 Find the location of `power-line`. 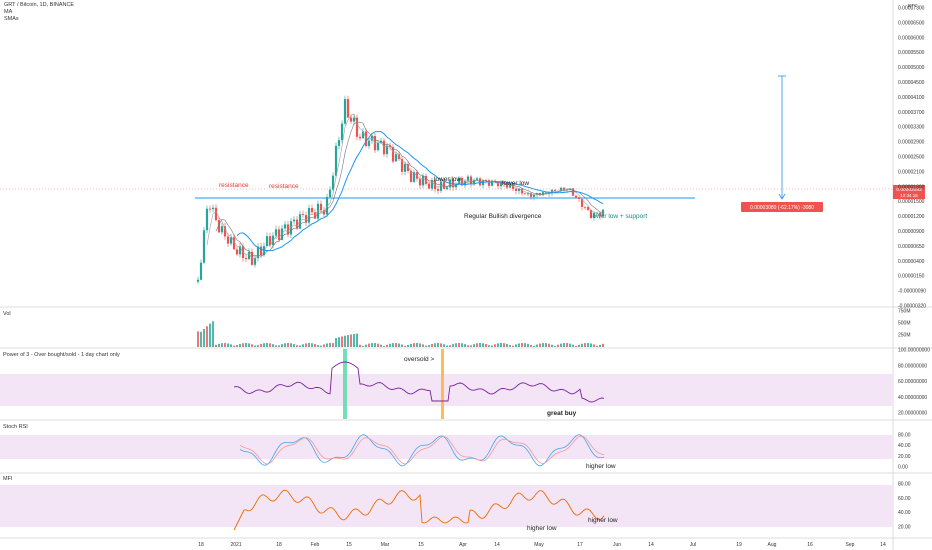

power-line is located at coordinates (419, 382).